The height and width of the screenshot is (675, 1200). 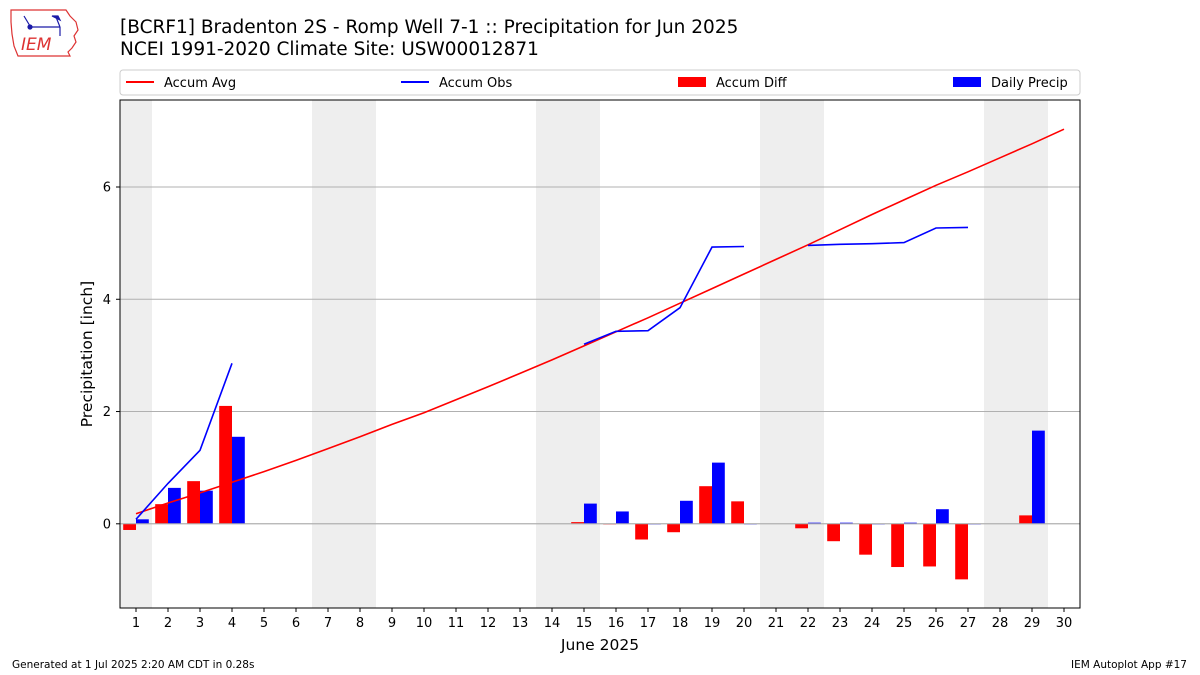 I want to click on x-tick-label-11: 11, so click(x=456, y=623).